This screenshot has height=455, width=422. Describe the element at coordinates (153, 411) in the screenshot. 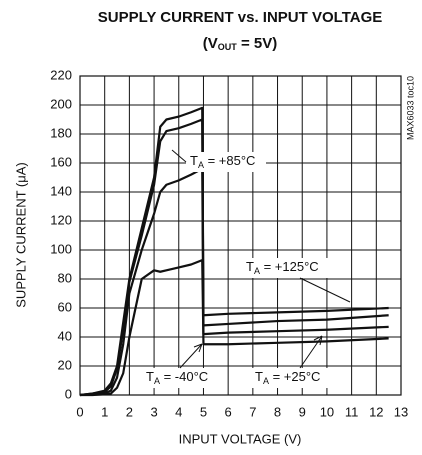

I see `x-tick-label: 3` at that location.